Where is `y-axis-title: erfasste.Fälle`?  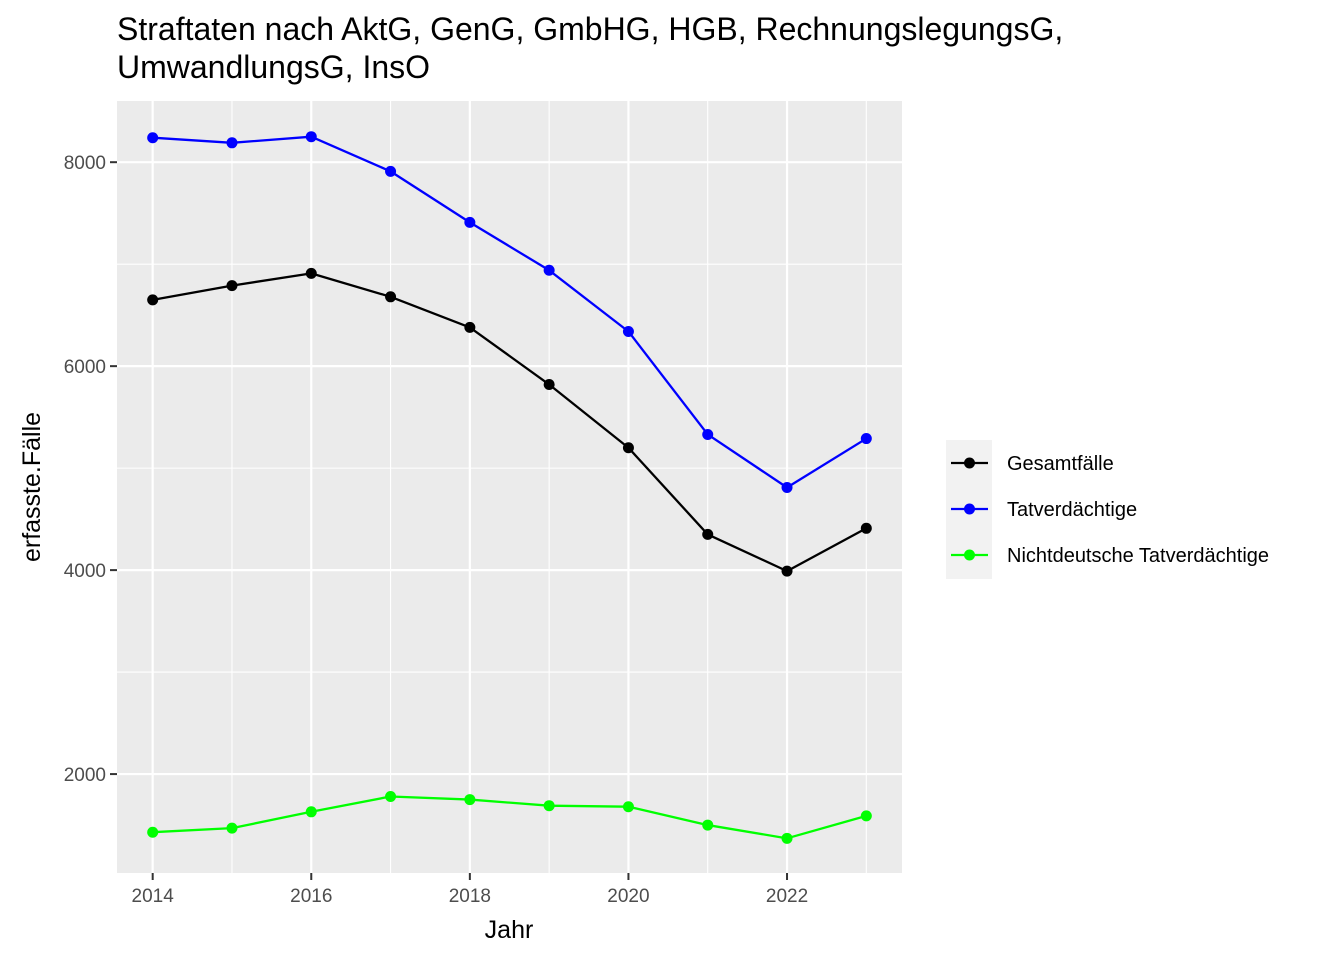
y-axis-title: erfasste.Fälle is located at coordinates (32, 487).